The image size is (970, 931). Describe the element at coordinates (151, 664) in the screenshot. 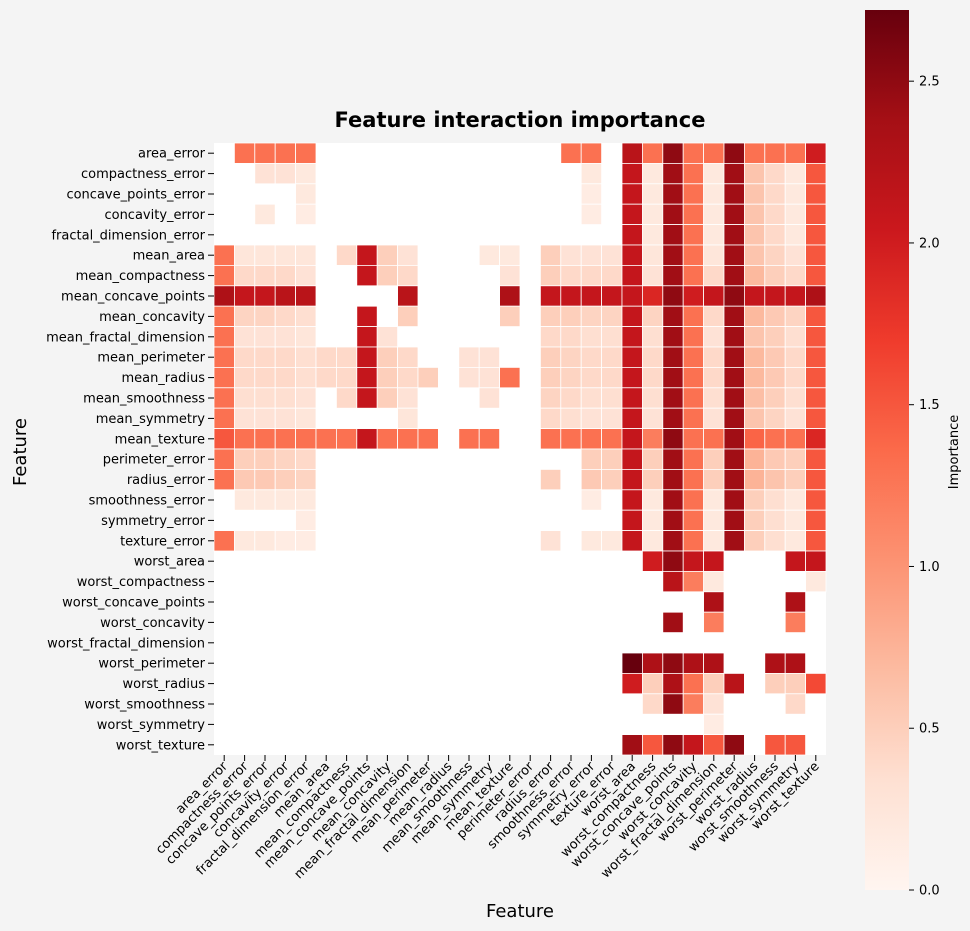

I see `y-tick-label: worst_perimeter` at that location.